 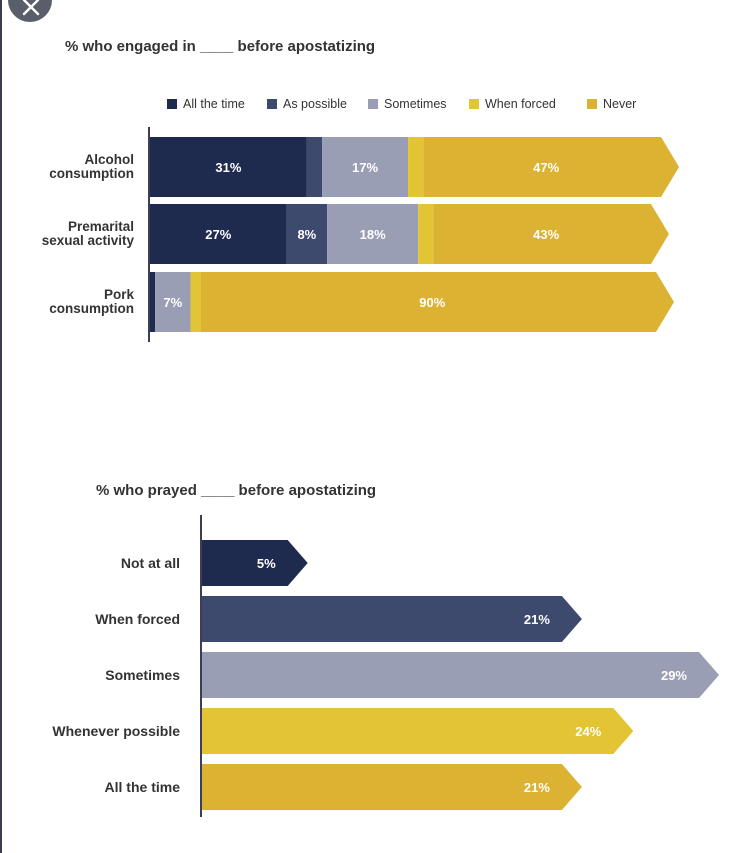 I want to click on legend-label-all-the-time: All the time, so click(x=214, y=104).